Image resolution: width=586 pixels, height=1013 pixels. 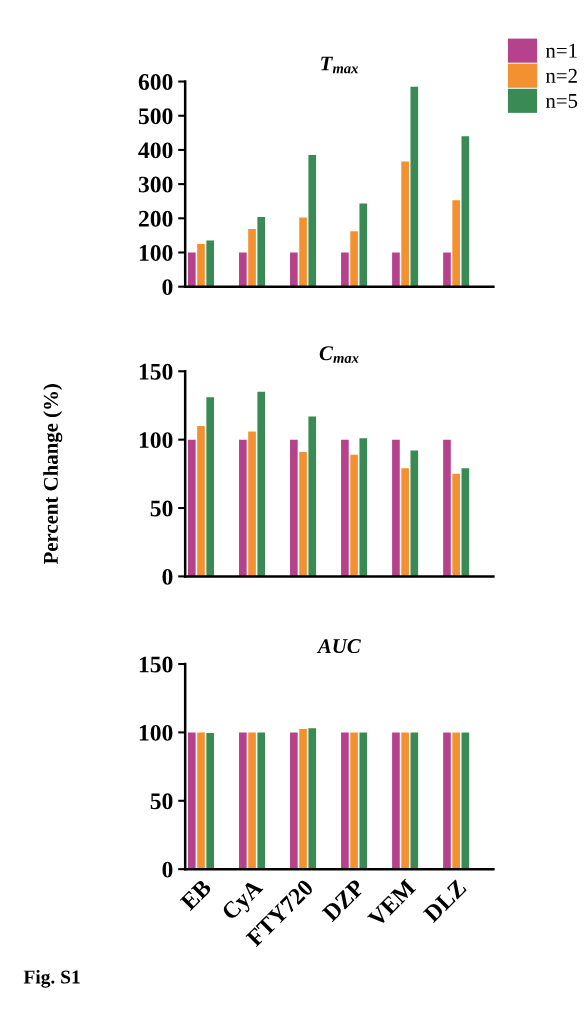 What do you see at coordinates (340, 65) in the screenshot?
I see `chart-title: T$_{max}$` at bounding box center [340, 65].